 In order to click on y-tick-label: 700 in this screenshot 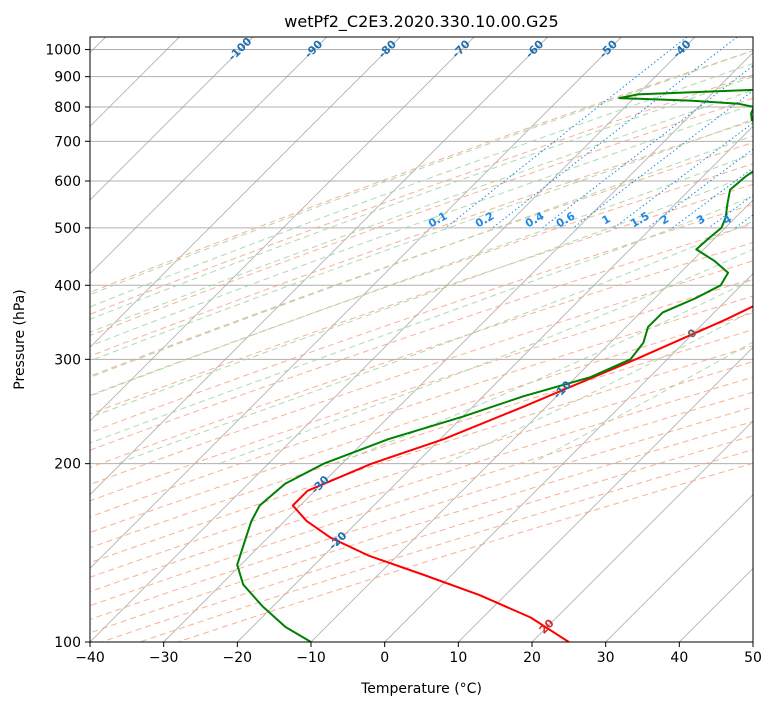, I will do `click(67, 142)`.